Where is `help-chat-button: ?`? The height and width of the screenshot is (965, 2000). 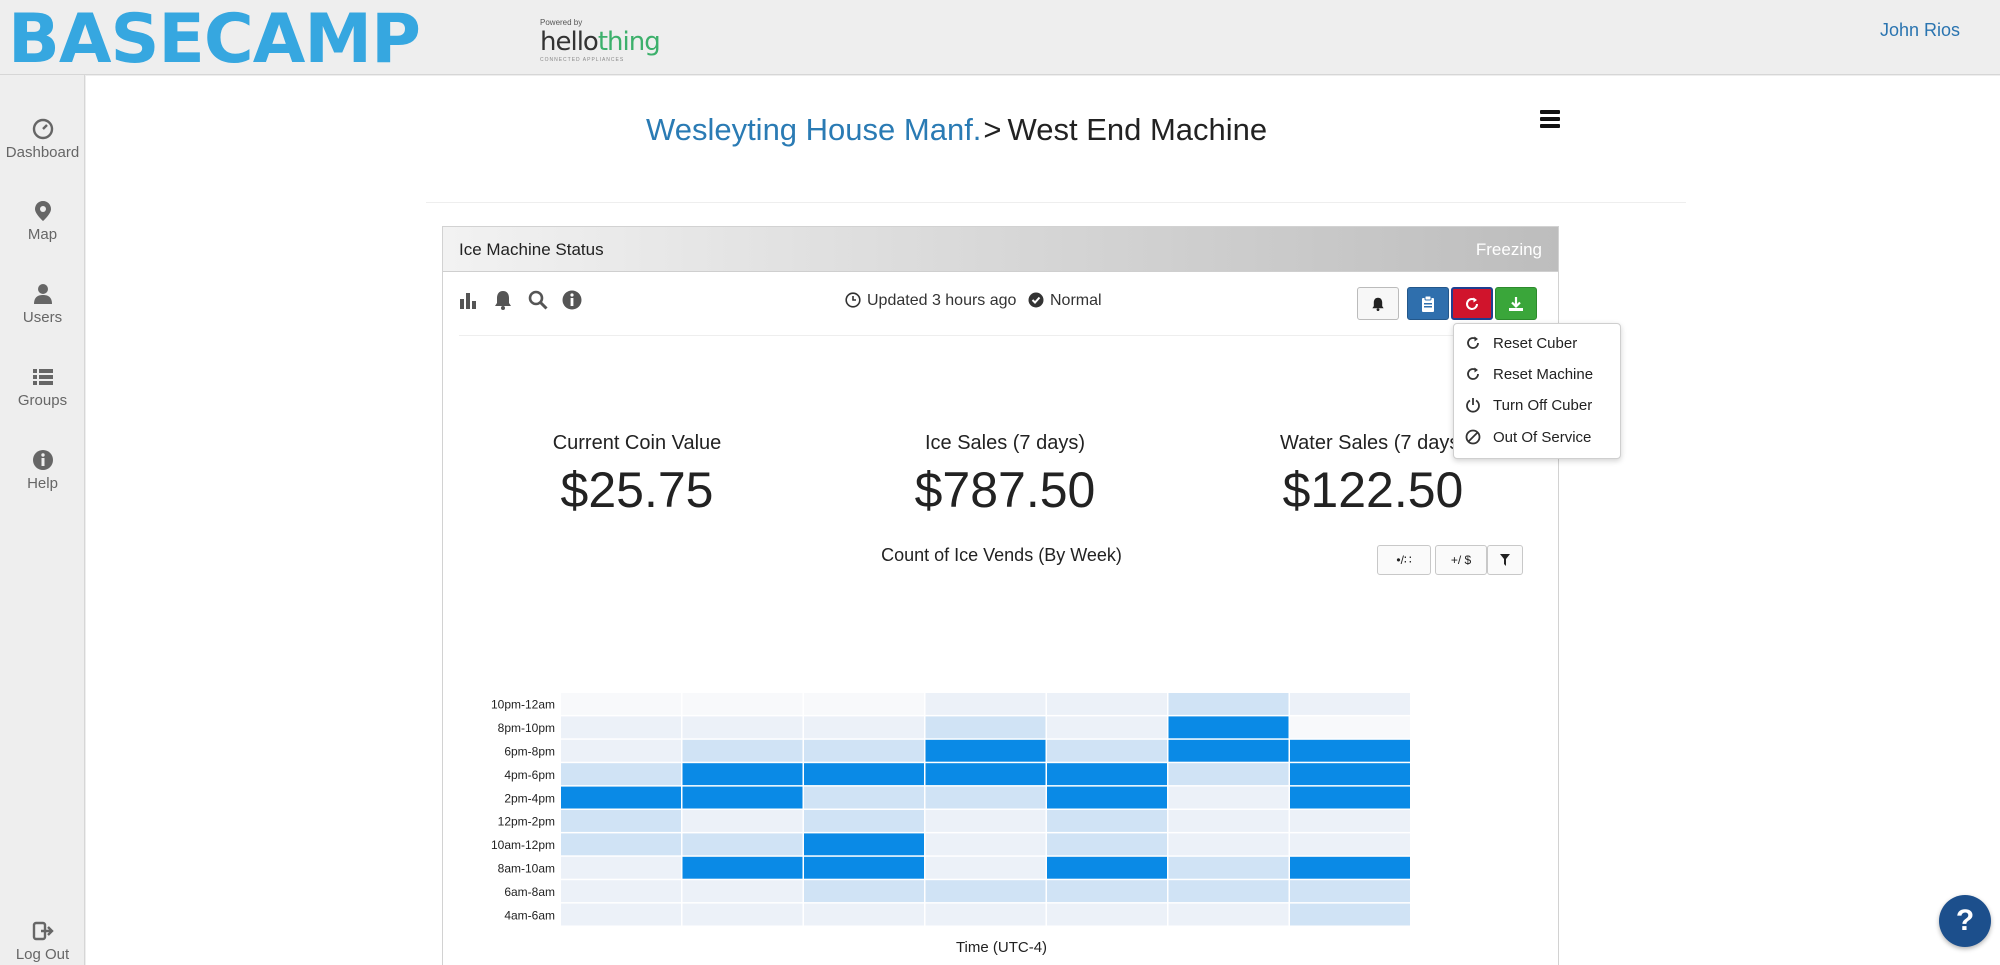
help-chat-button: ? is located at coordinates (1965, 921).